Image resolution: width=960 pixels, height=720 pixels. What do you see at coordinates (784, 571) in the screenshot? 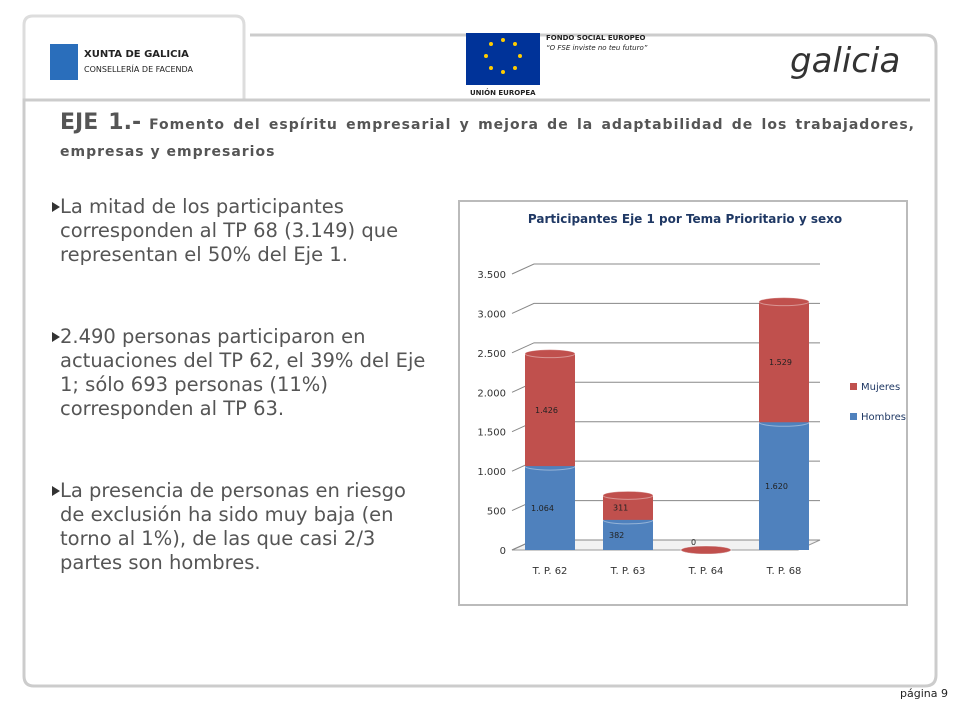
I see `x-tick-label: T. P. 68` at bounding box center [784, 571].